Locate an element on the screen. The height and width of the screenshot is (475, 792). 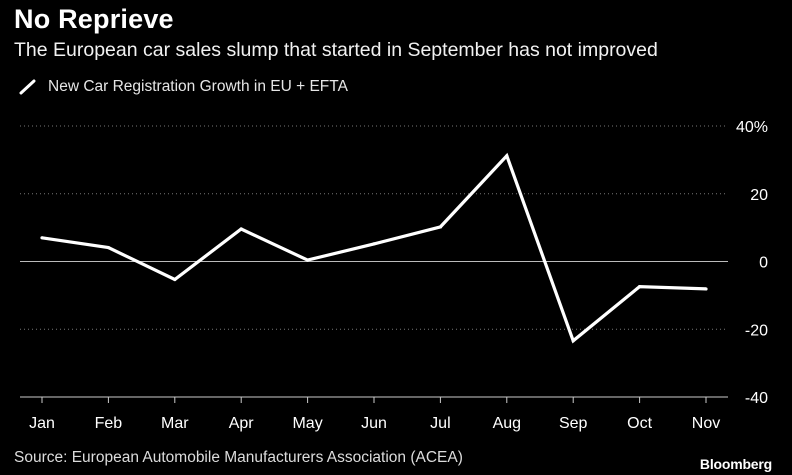
x-tick-label: Feb is located at coordinates (109, 423).